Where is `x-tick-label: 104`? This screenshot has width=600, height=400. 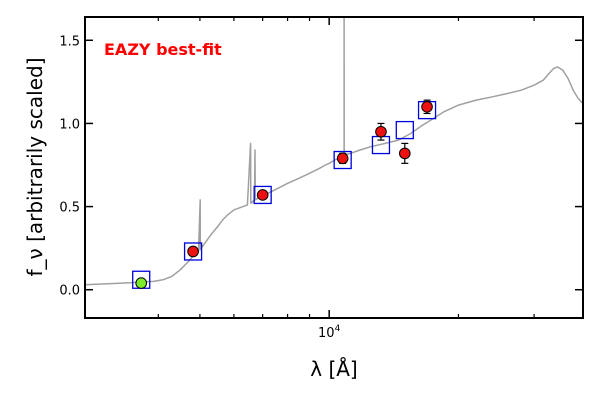
x-tick-label: 104 is located at coordinates (329, 332).